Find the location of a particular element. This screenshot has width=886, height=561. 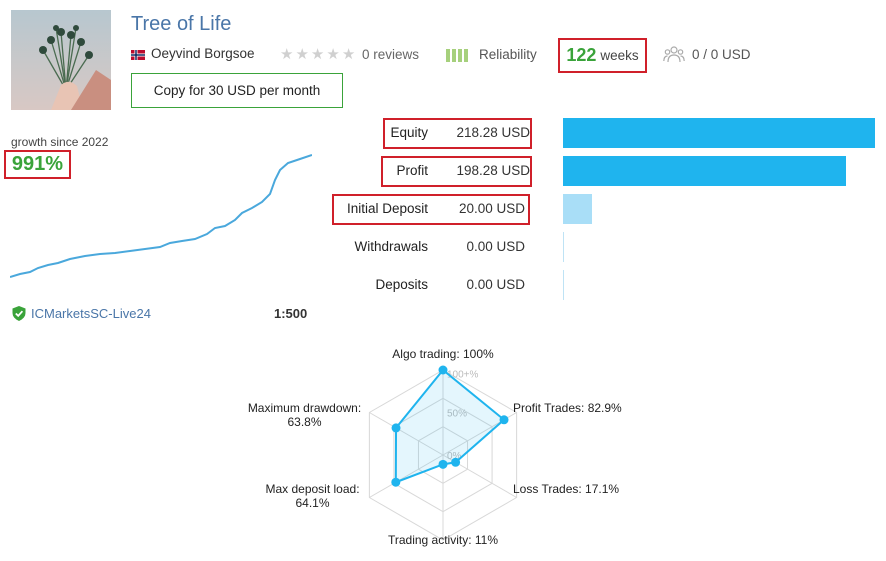

subscribers-value: 0 / 0 USD is located at coordinates (721, 54).